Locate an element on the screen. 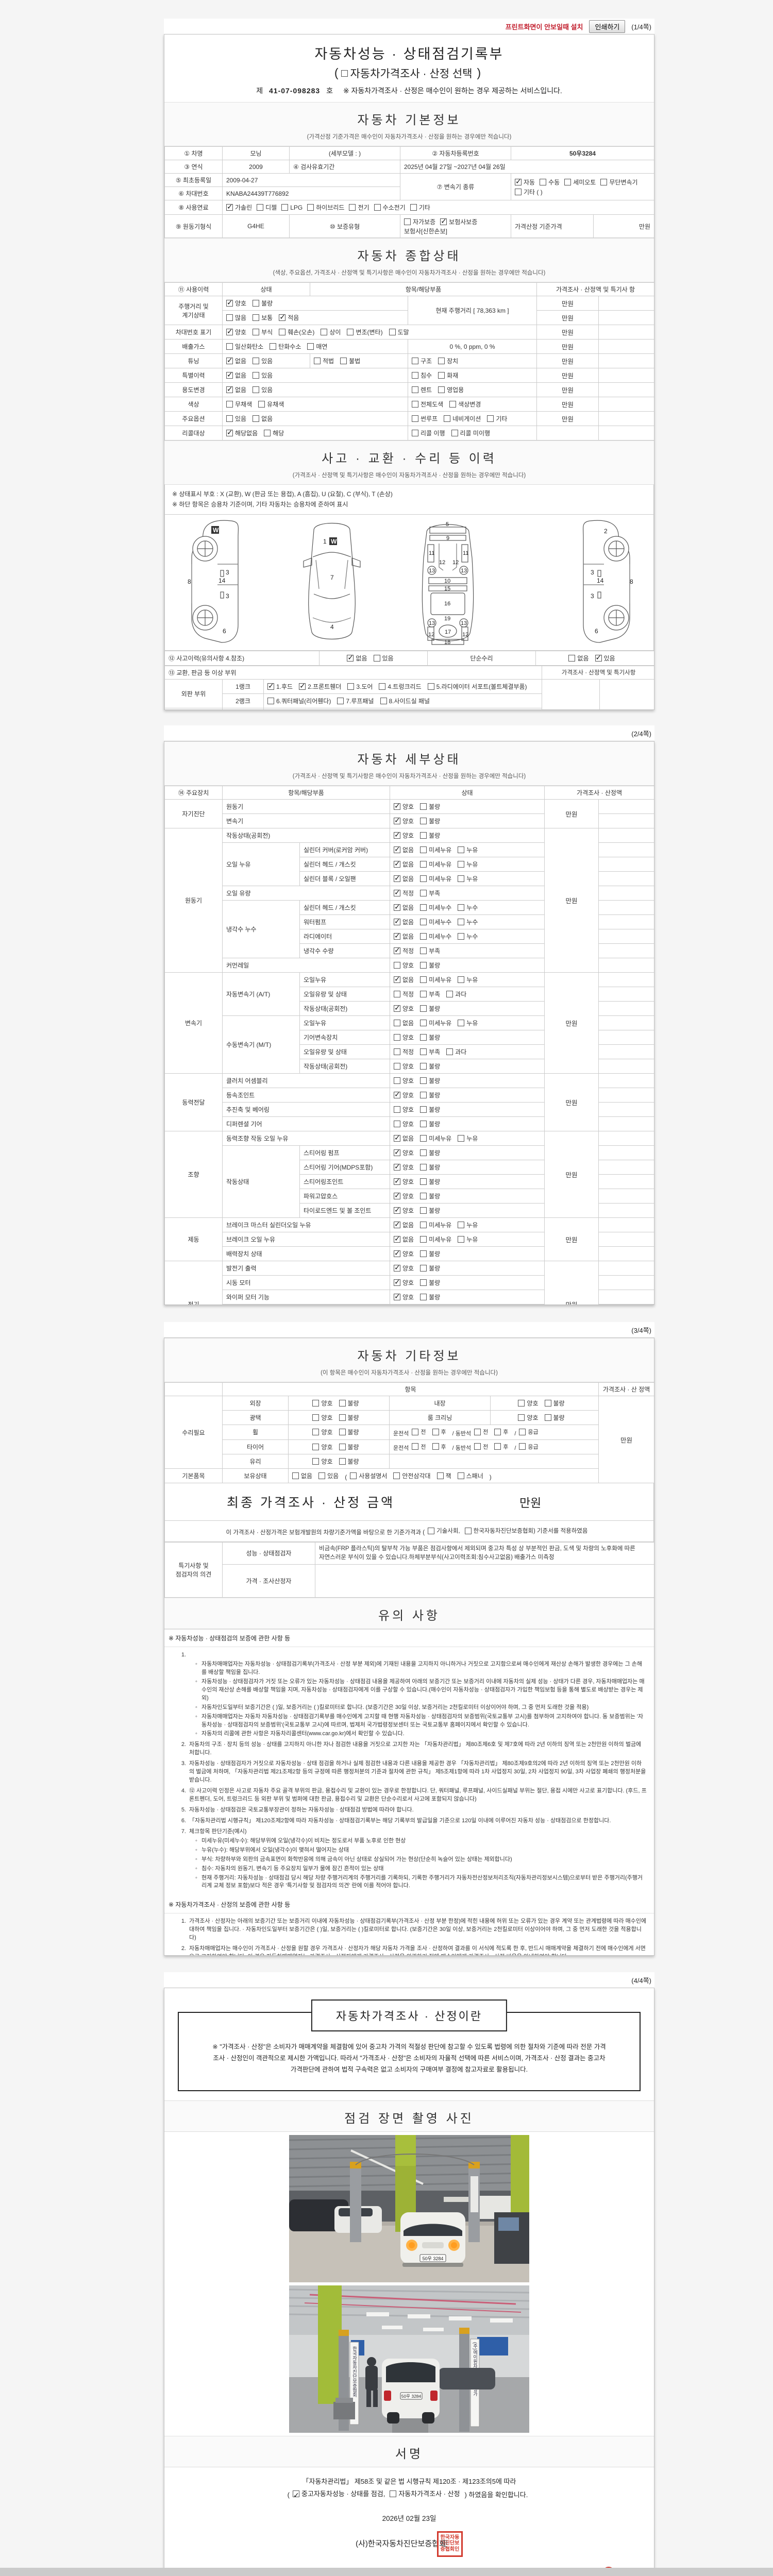 The image size is (773, 2576). checkbox-option: 적정 is located at coordinates (404, 1051).